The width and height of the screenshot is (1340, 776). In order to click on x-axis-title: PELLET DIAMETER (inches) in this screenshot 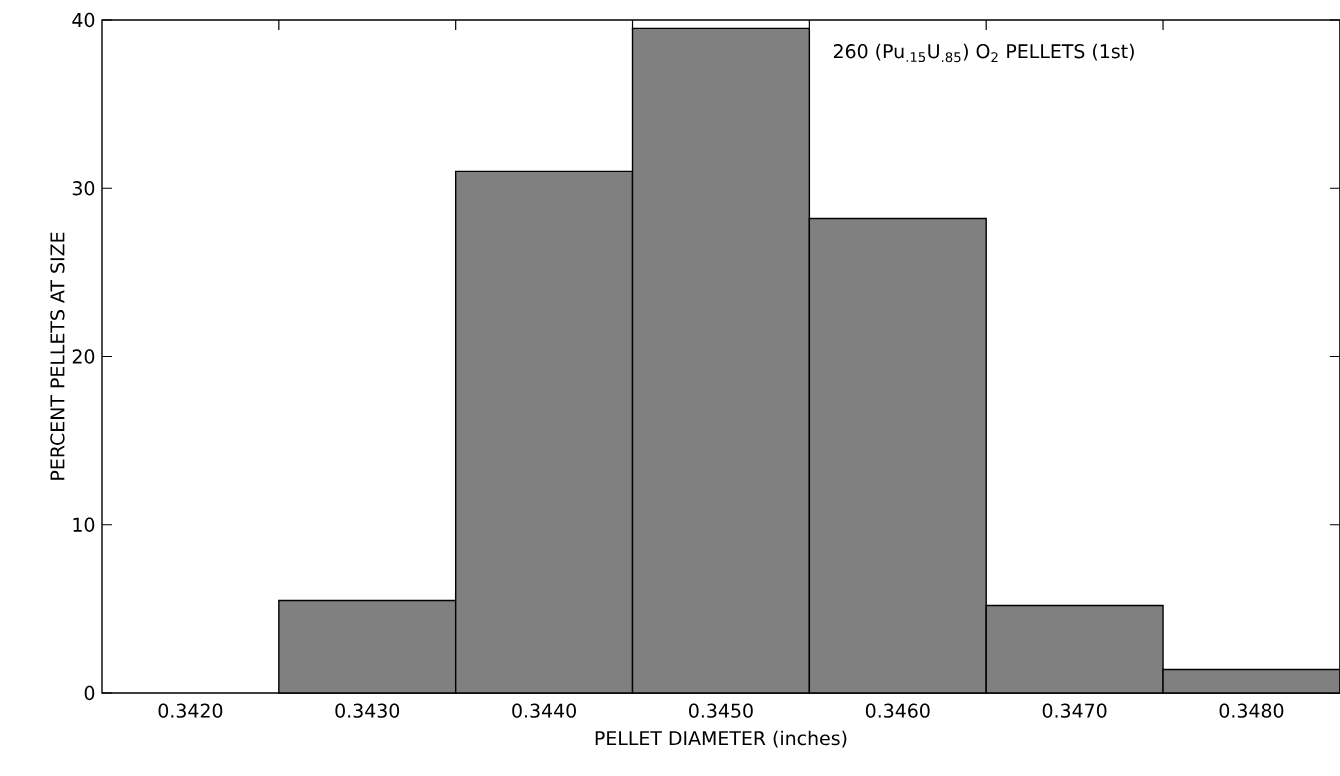, I will do `click(721, 739)`.